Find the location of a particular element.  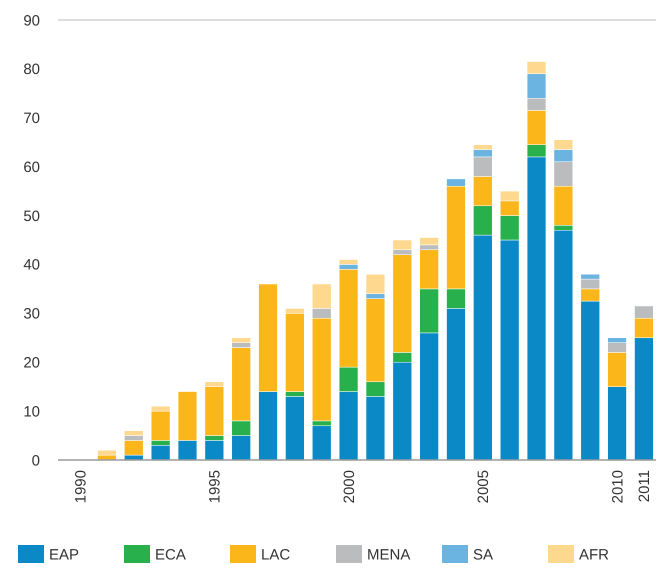

x-tick-label: 2011 is located at coordinates (645, 486).